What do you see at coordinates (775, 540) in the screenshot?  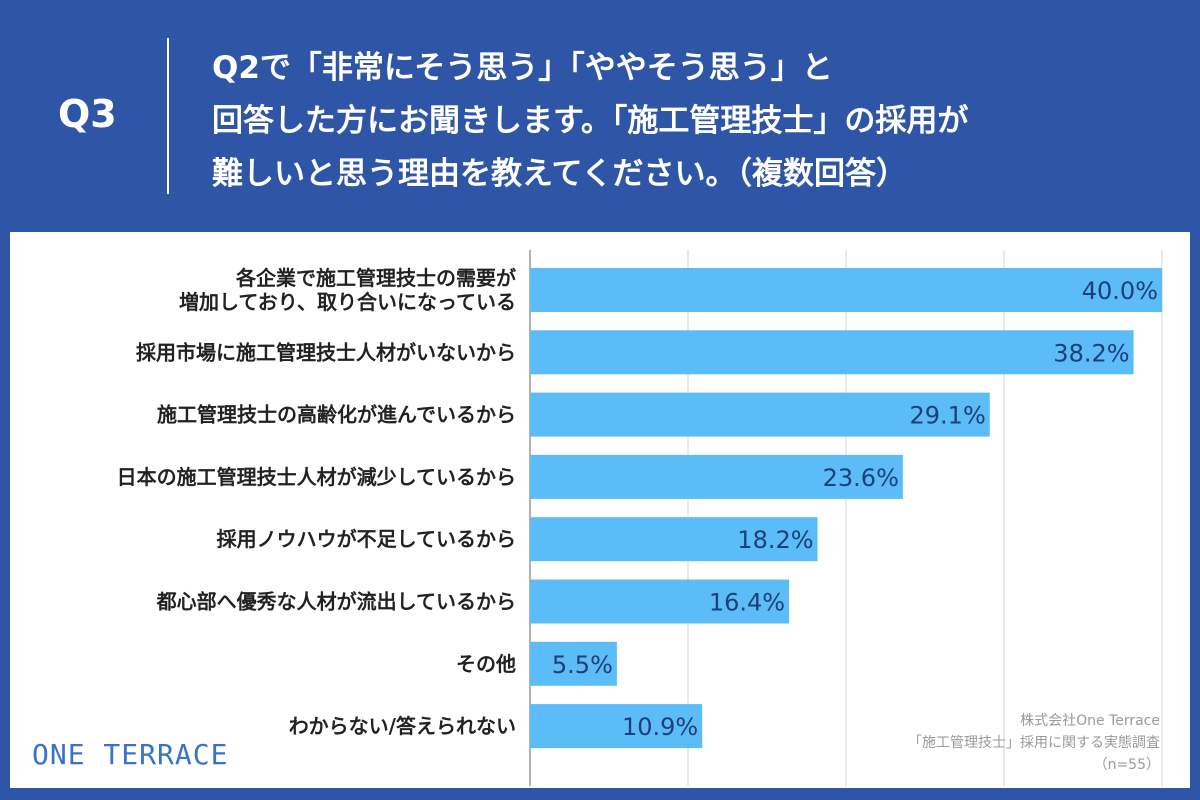 I see `value-label: 18.2%` at bounding box center [775, 540].